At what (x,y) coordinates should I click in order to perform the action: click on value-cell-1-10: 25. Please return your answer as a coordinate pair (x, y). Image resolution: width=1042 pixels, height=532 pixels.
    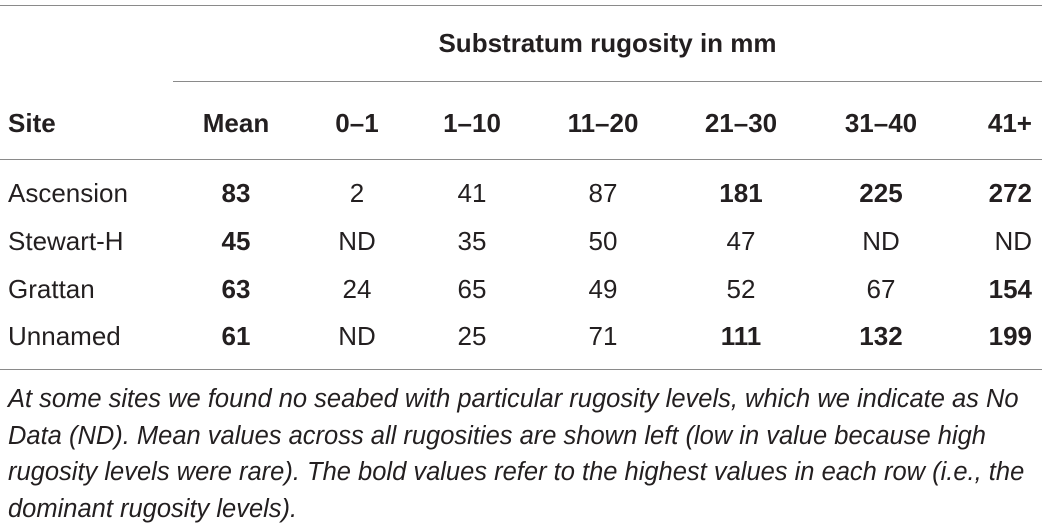
    Looking at the image, I should click on (472, 336).